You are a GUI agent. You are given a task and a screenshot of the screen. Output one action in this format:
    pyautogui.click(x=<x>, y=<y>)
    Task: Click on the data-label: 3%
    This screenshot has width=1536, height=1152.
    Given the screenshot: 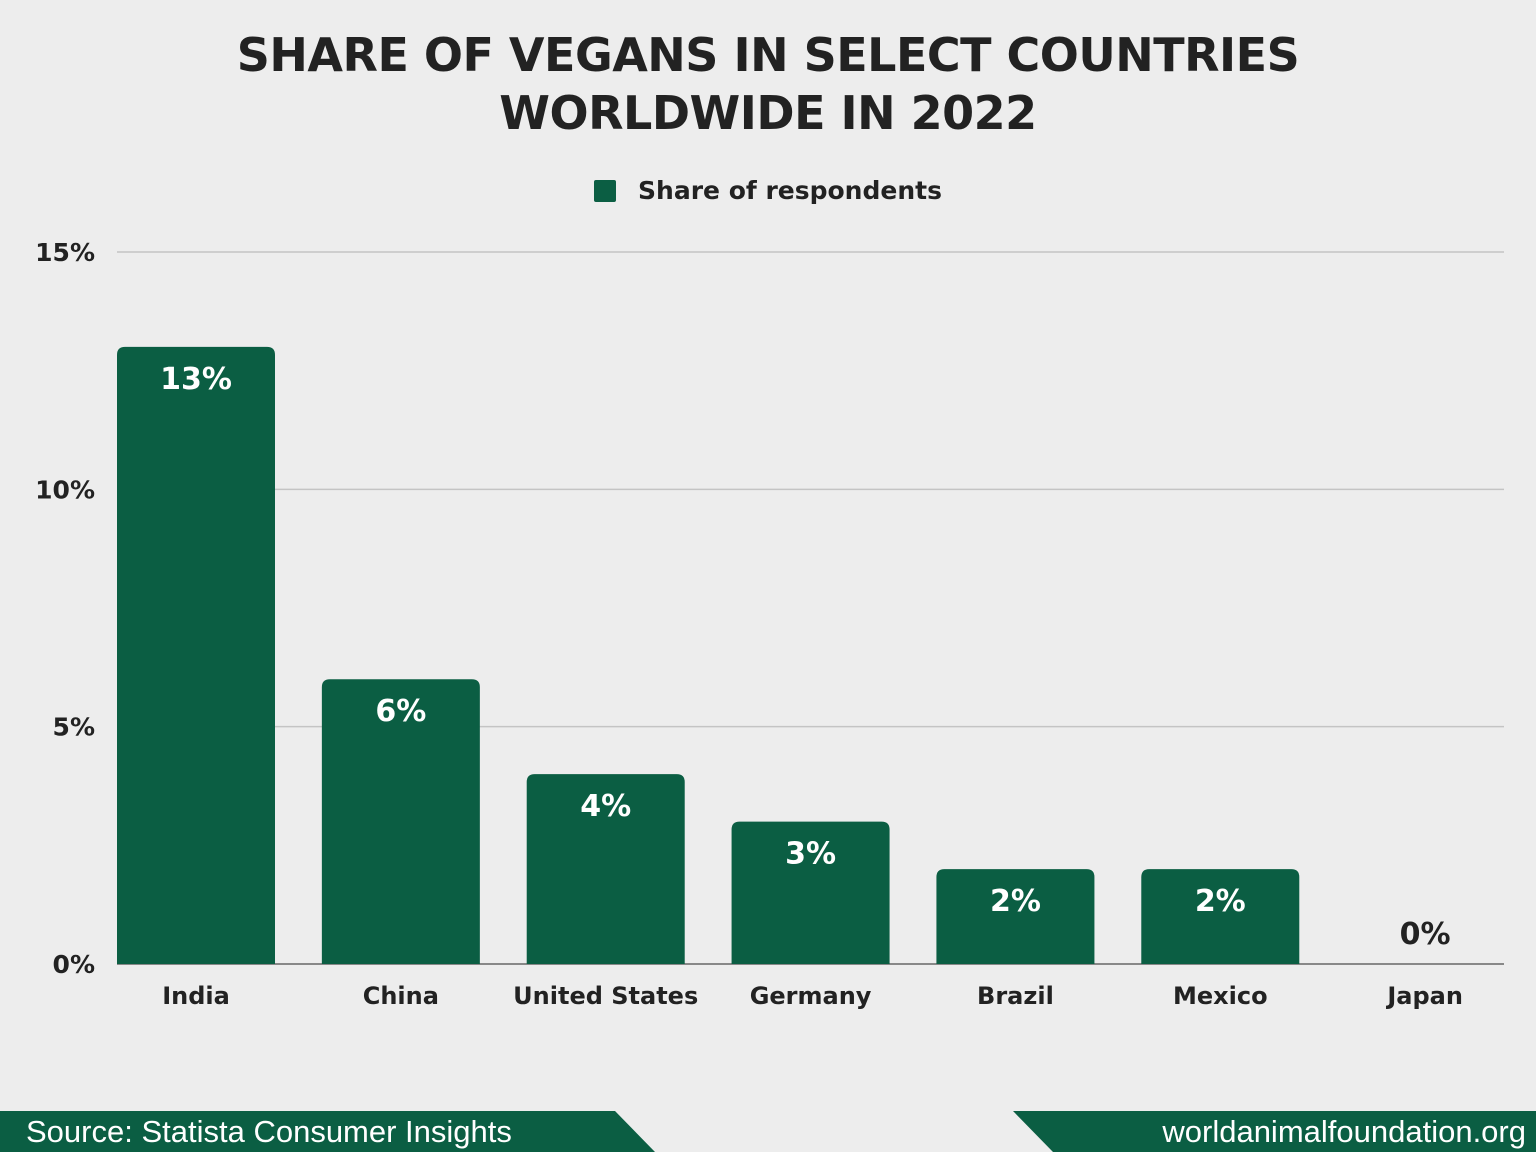 What is the action you would take?
    pyautogui.click(x=810, y=854)
    